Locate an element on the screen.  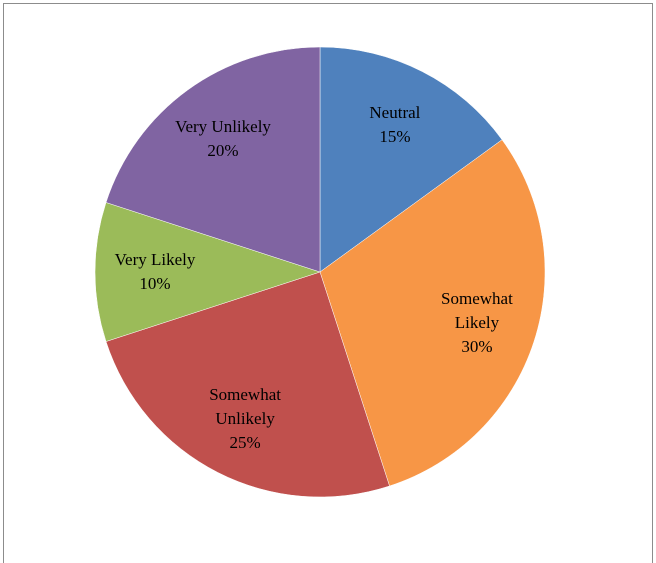
category-label: Somewhat Likely is located at coordinates (477, 310).